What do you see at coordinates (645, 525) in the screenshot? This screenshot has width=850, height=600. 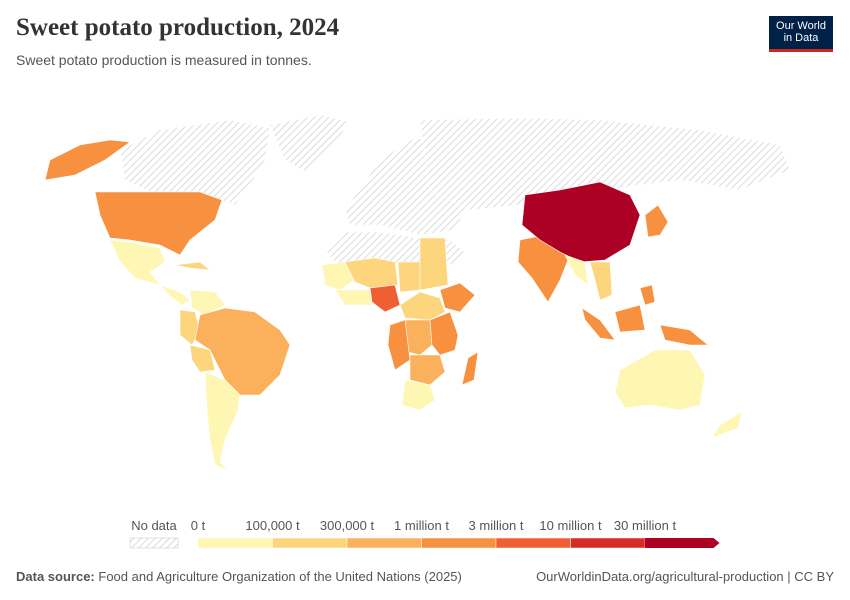 I see `legend-label: 30 million t` at bounding box center [645, 525].